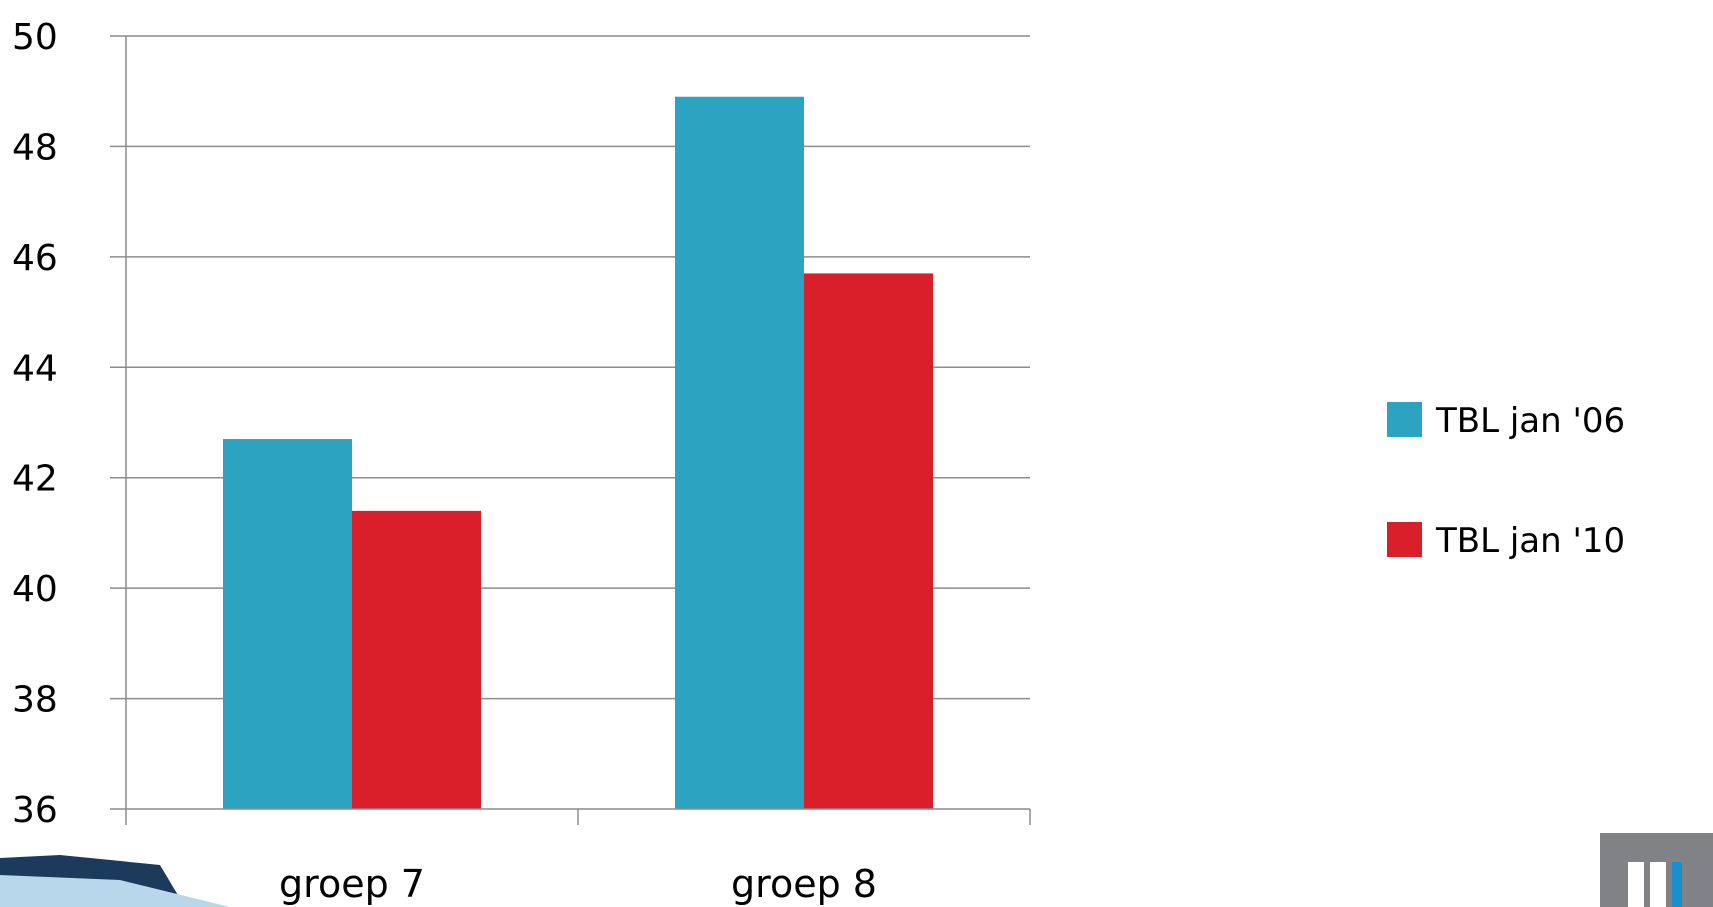  What do you see at coordinates (1530, 541) in the screenshot?
I see `legend-label: TBL jan '10` at bounding box center [1530, 541].